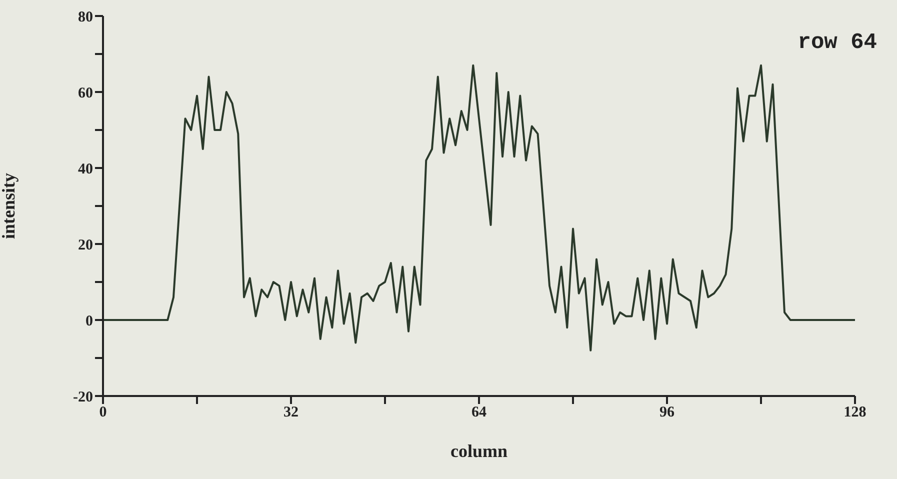  Describe the element at coordinates (85, 93) in the screenshot. I see `y-tick-label: 60` at that location.